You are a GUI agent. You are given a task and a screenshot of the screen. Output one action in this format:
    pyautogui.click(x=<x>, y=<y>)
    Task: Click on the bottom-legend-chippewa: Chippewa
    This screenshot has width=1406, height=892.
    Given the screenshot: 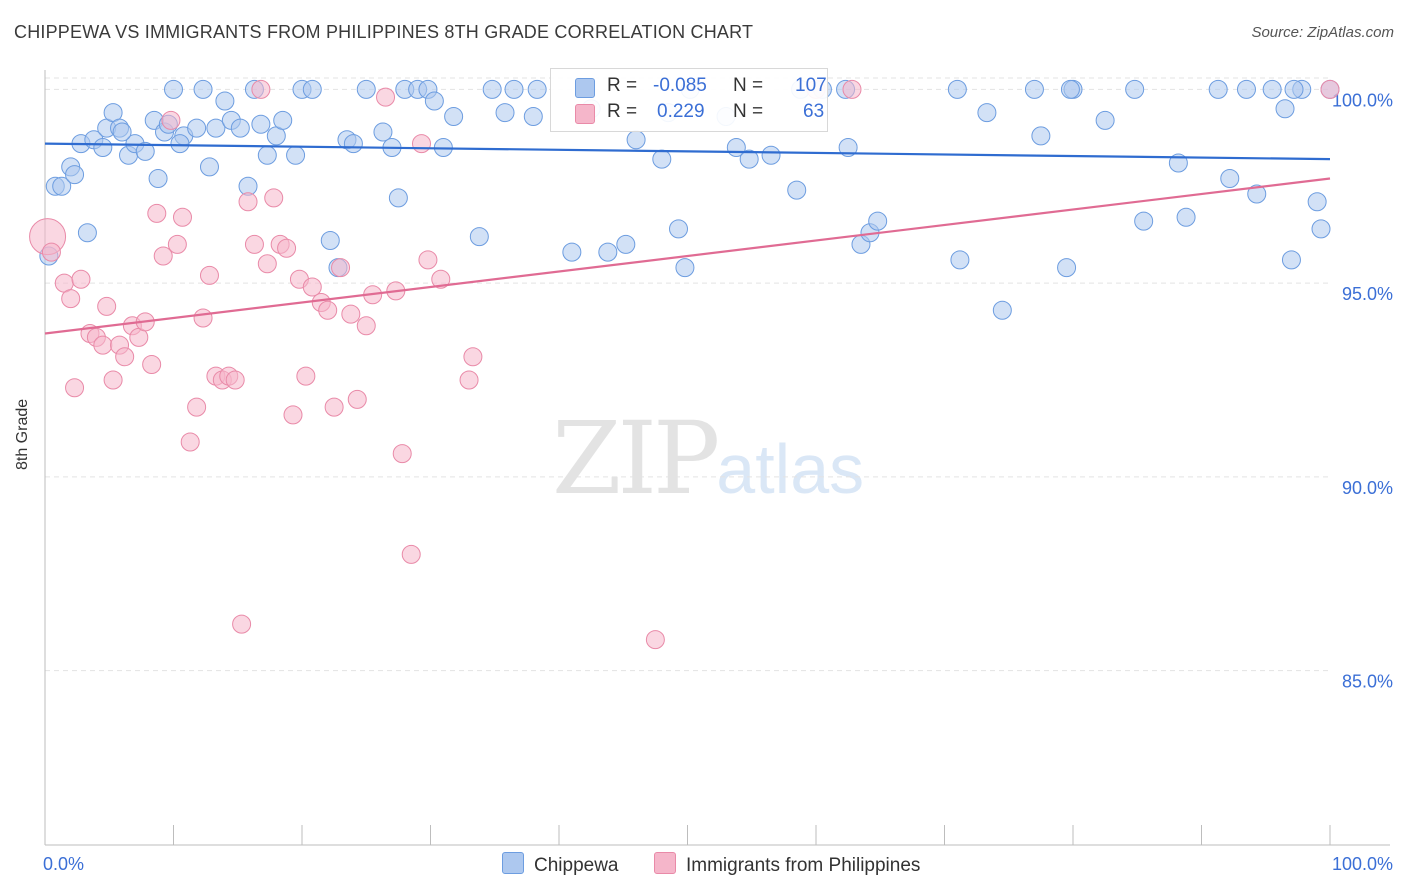 What is the action you would take?
    pyautogui.click(x=560, y=864)
    